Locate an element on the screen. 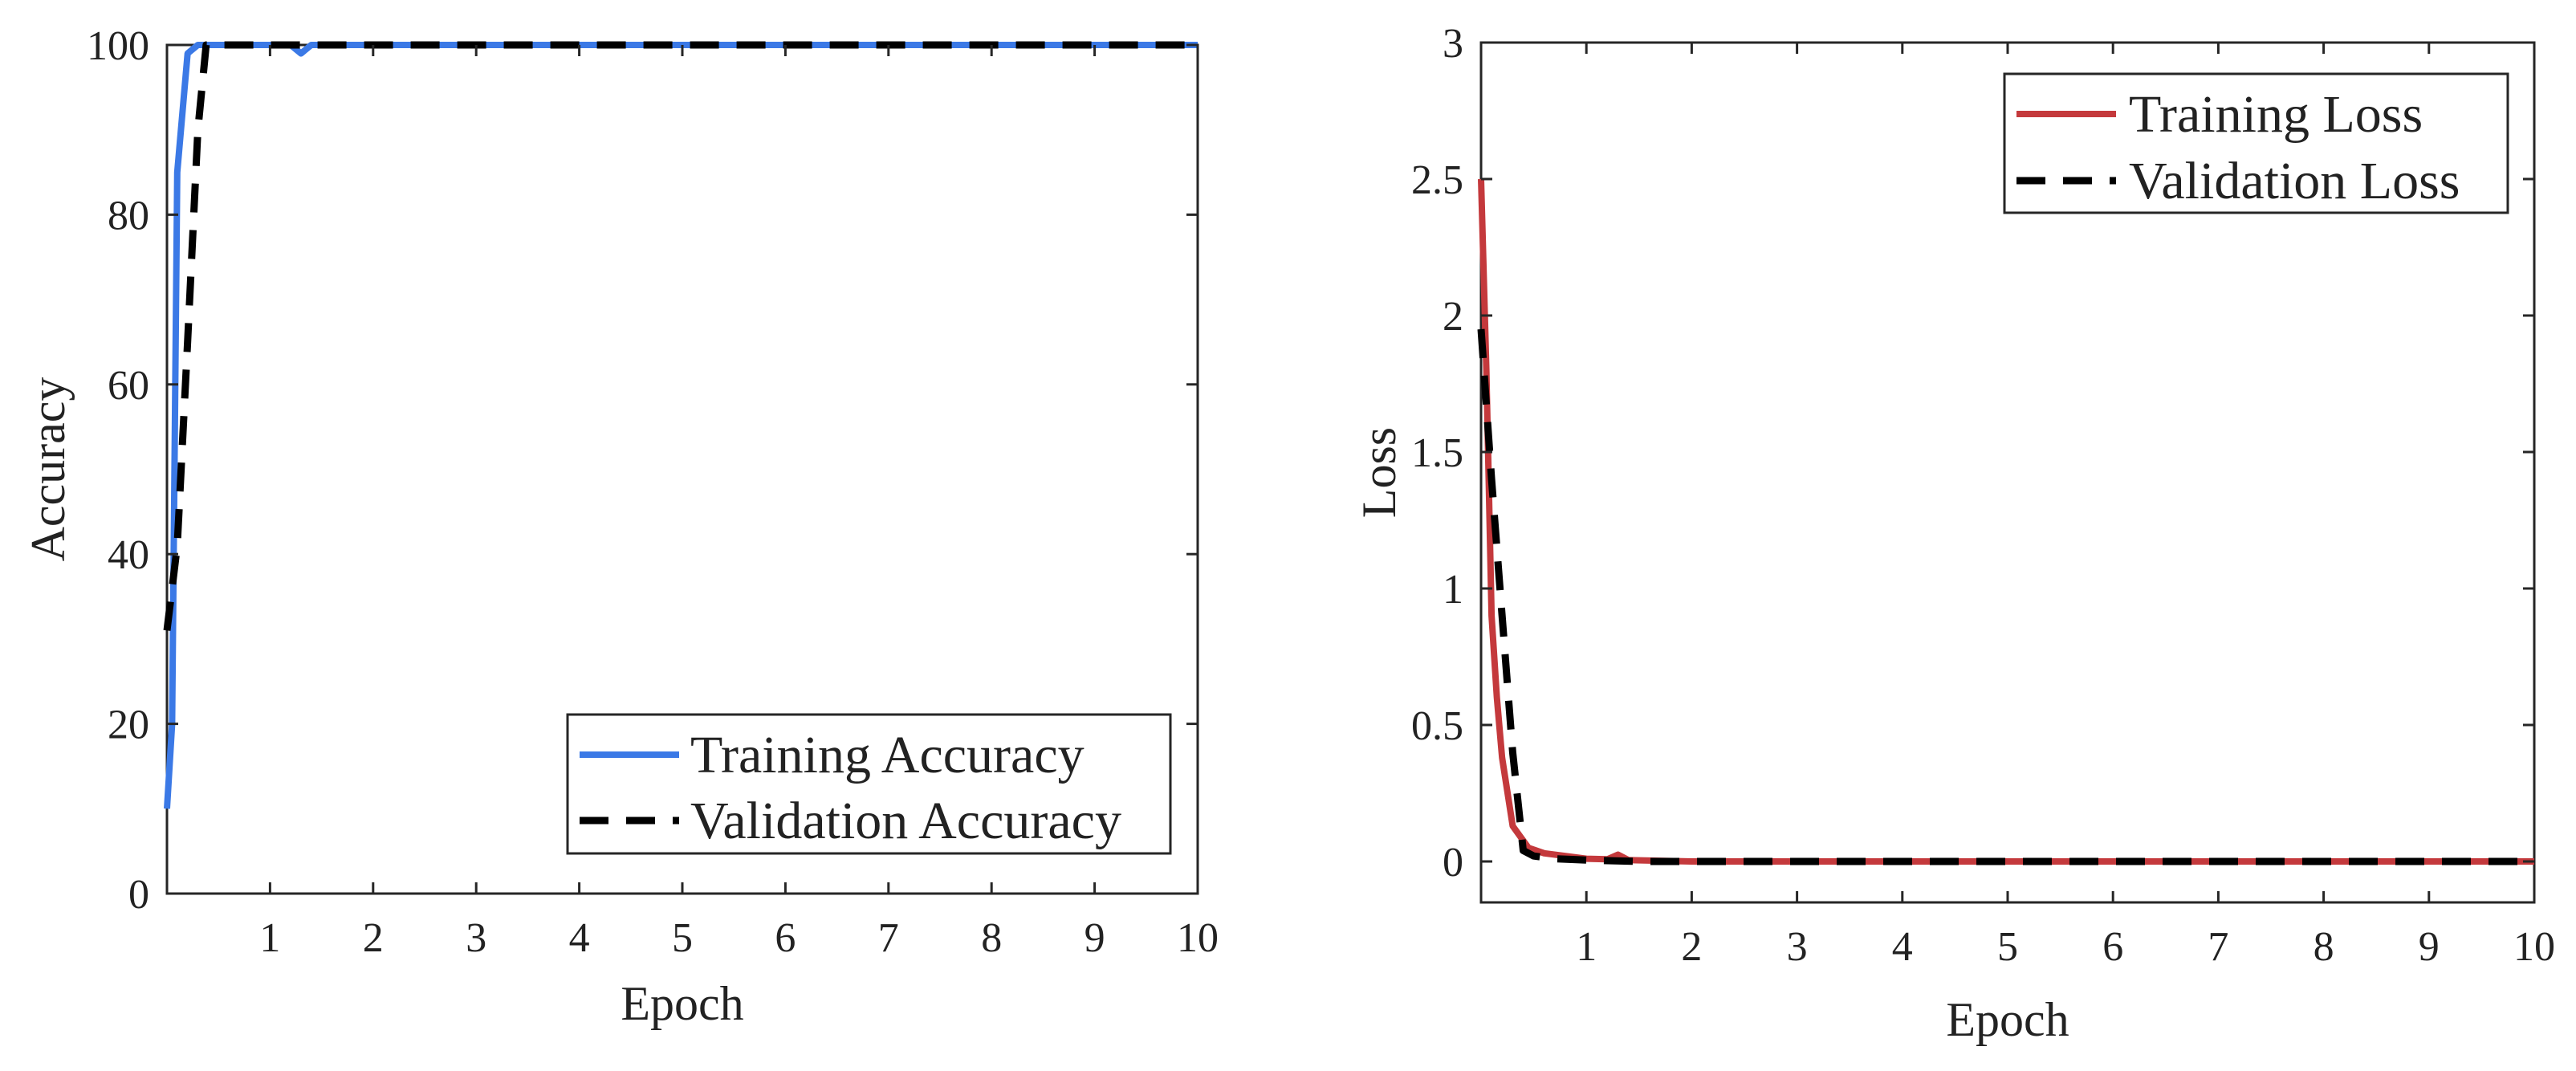 The height and width of the screenshot is (1071, 2576). y-tick-label: 60 is located at coordinates (128, 386).